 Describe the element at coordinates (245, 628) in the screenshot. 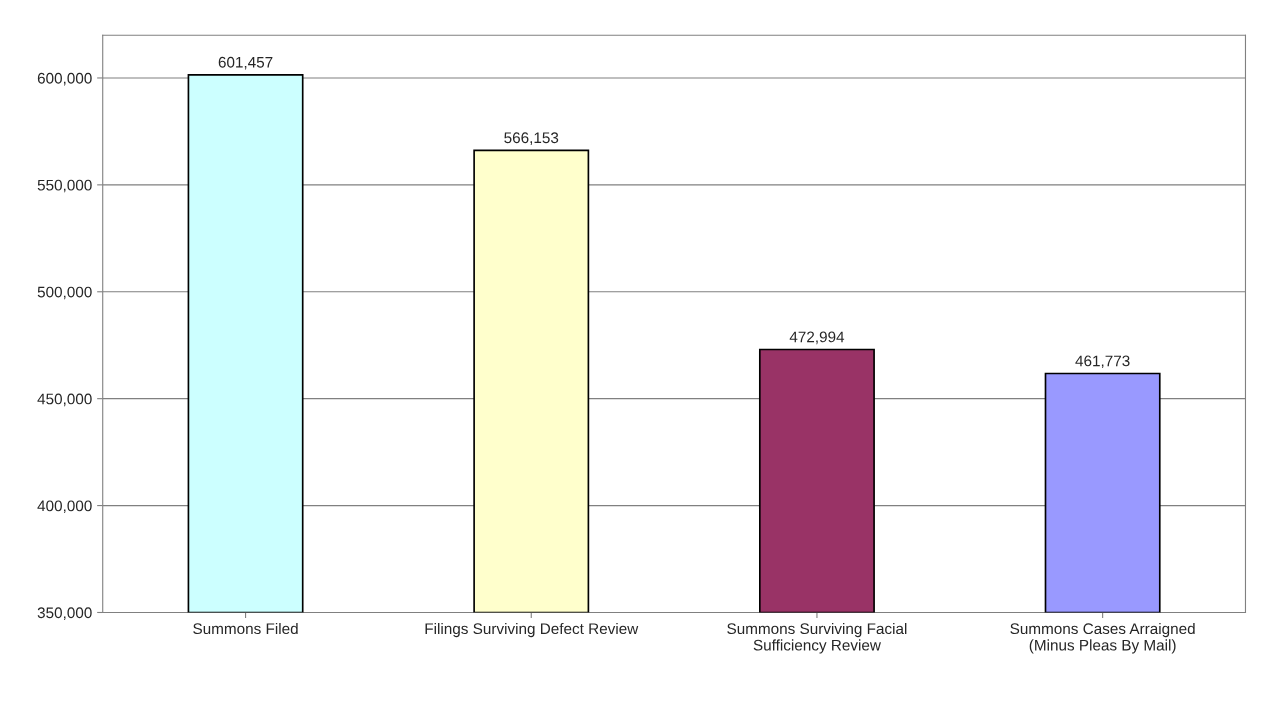

I see `x-tick-label: Summons Filed` at that location.